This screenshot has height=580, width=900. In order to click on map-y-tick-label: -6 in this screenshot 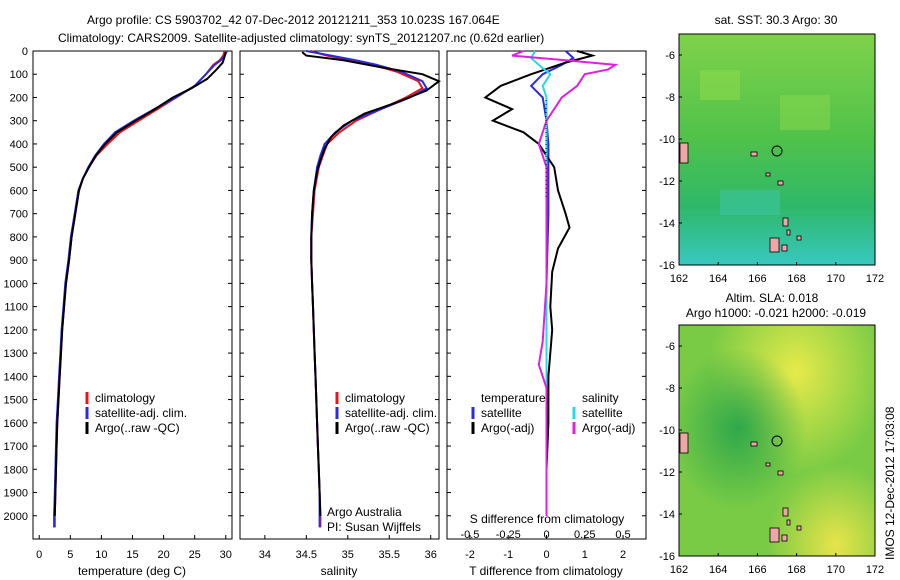, I will do `click(670, 347)`.